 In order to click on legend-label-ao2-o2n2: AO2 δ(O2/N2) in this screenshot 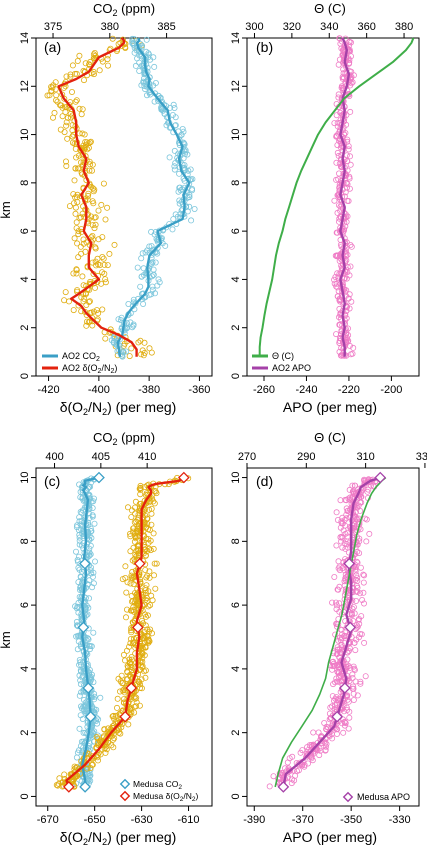, I will do `click(89, 369)`.